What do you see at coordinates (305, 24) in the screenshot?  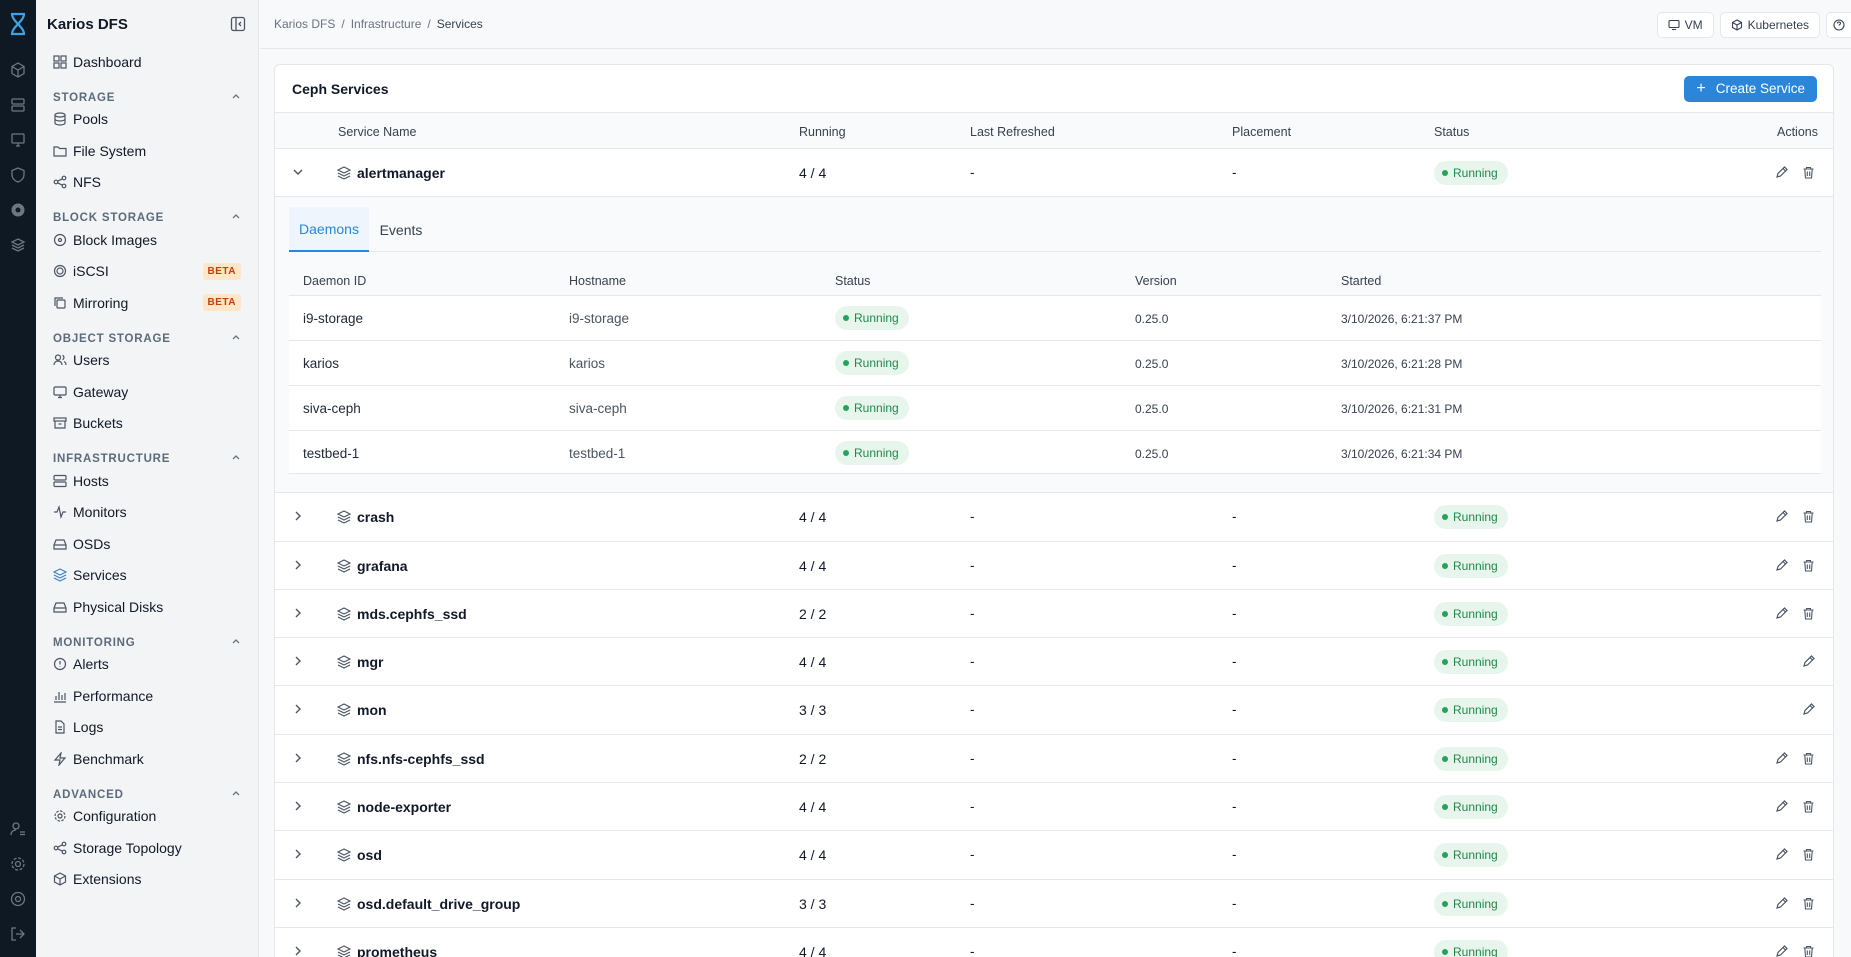 I see `breadcrumb-item: Karios DFS` at bounding box center [305, 24].